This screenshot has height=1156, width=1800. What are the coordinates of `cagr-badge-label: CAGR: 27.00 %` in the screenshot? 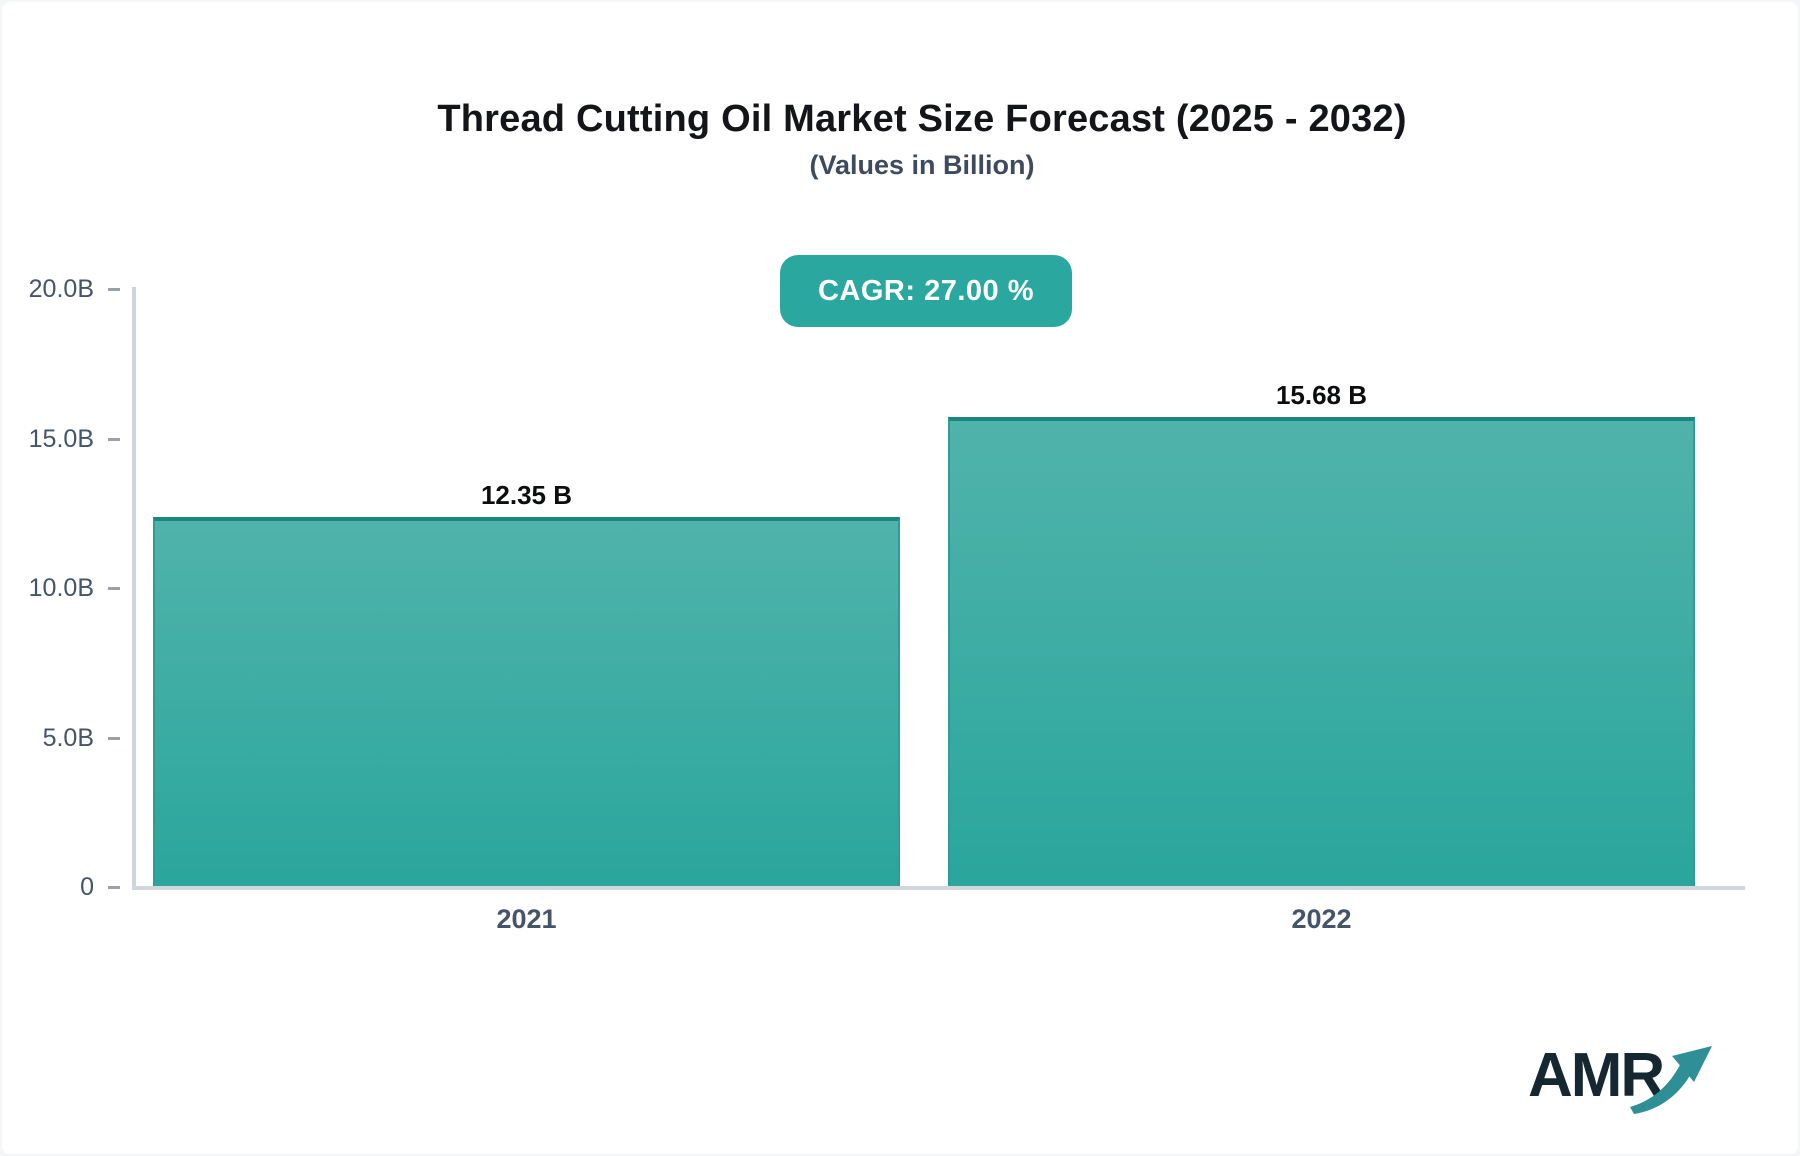 It's located at (925, 290).